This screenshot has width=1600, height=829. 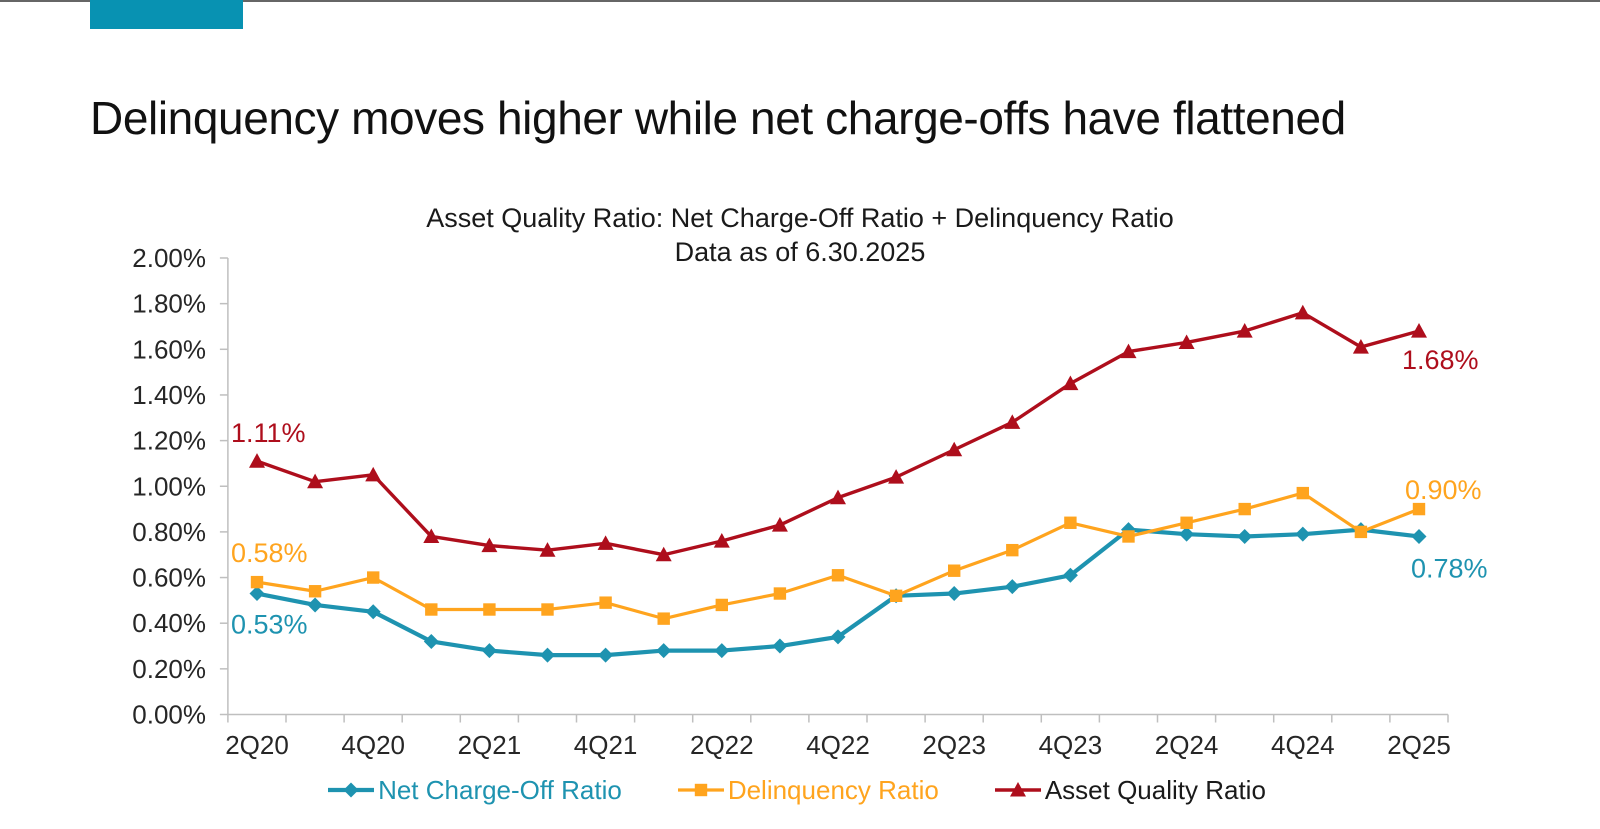 I want to click on legend-label-asset-quality-ratio: Asset Quality Ratio, so click(x=1155, y=789).